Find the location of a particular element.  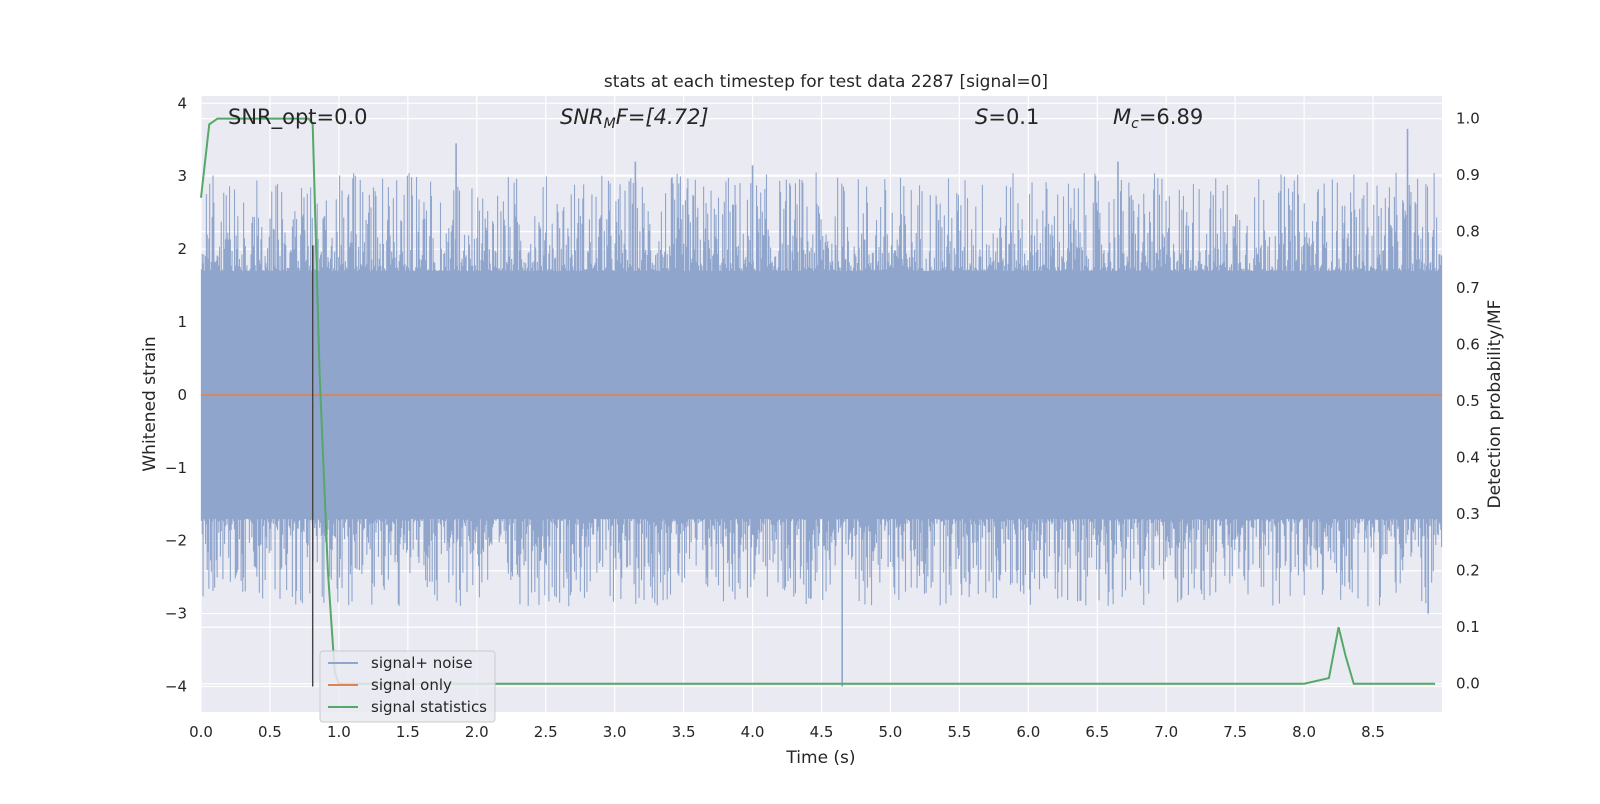

y-tick-label: 1 is located at coordinates (182, 322).